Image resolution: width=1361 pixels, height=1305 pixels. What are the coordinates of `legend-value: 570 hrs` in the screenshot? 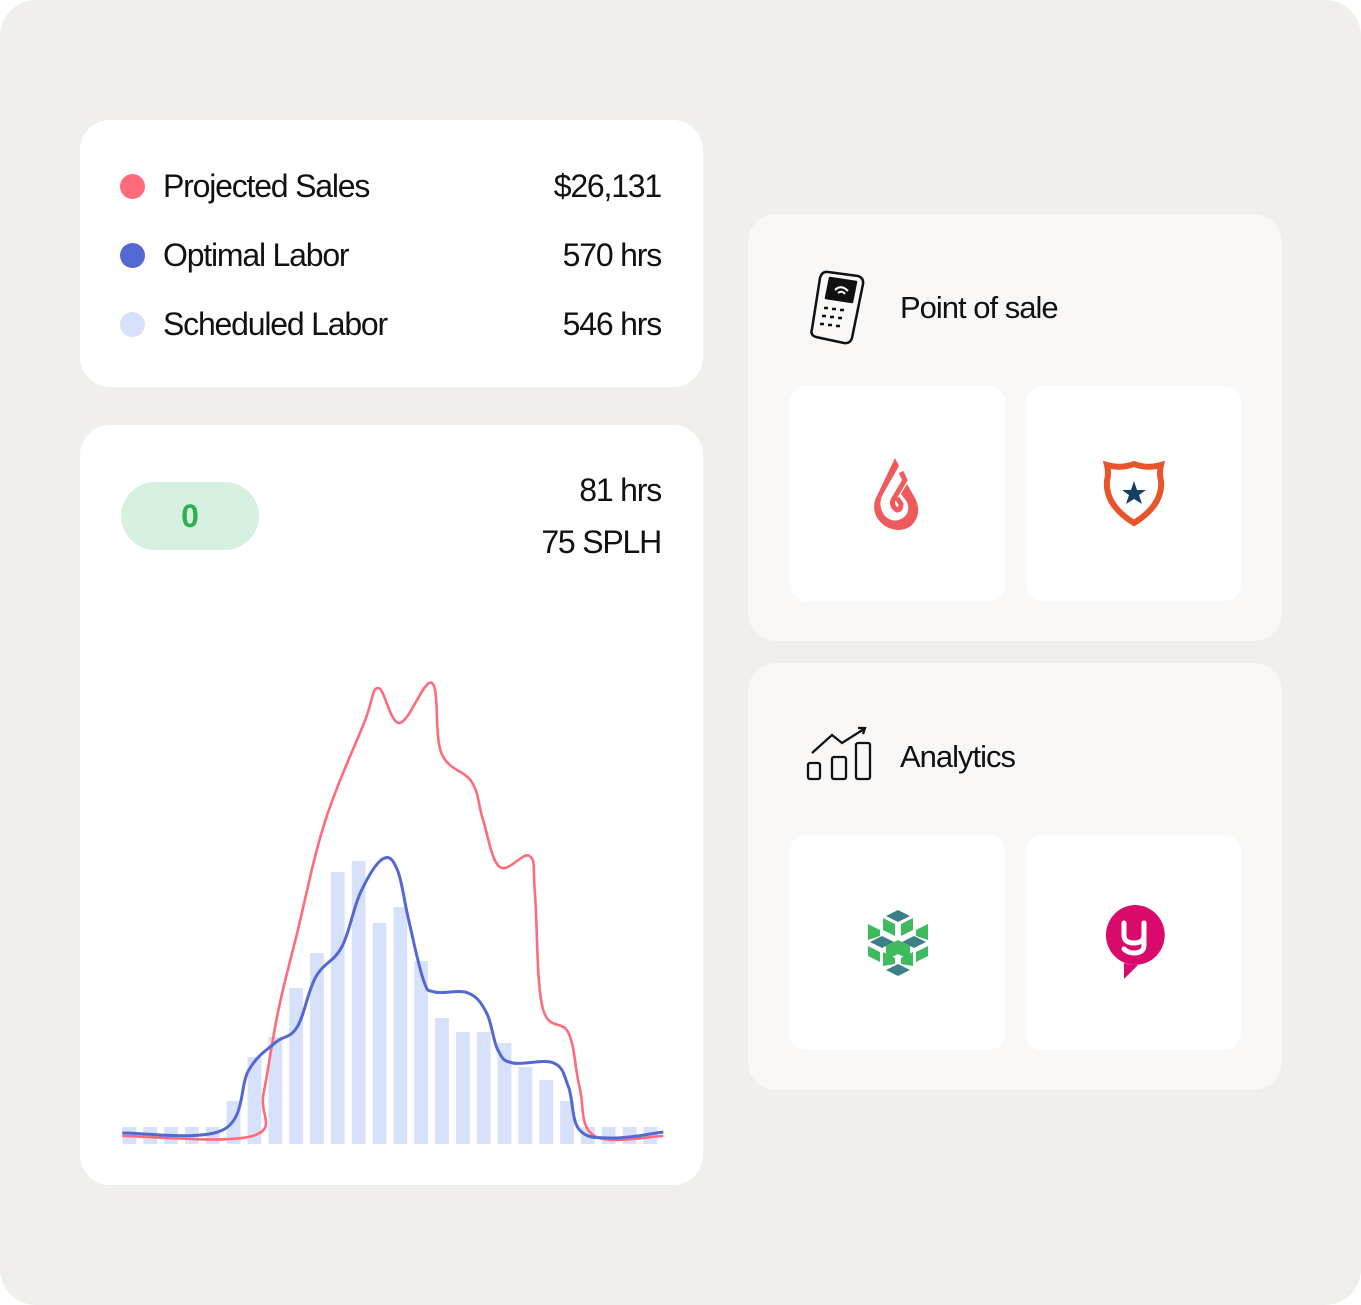 It's located at (612, 254).